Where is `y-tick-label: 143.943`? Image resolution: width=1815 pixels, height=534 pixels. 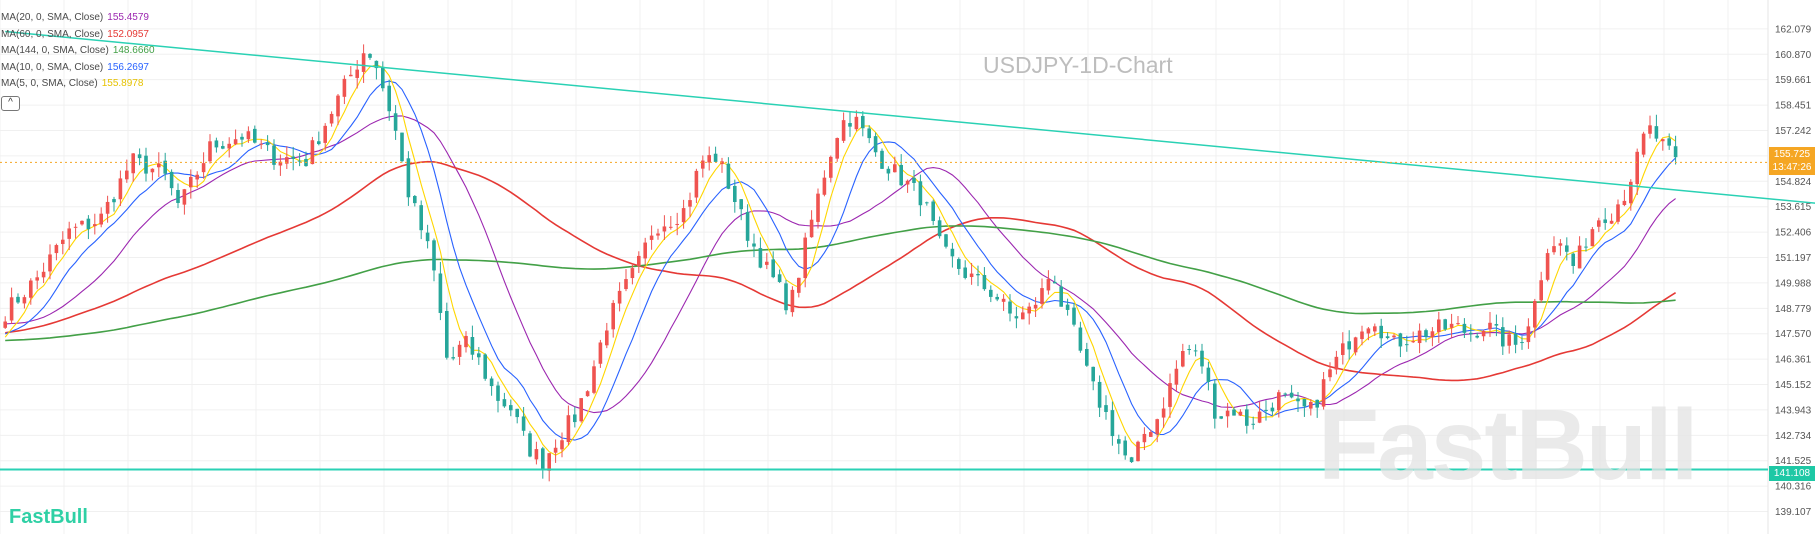
y-tick-label: 143.943 is located at coordinates (1793, 410).